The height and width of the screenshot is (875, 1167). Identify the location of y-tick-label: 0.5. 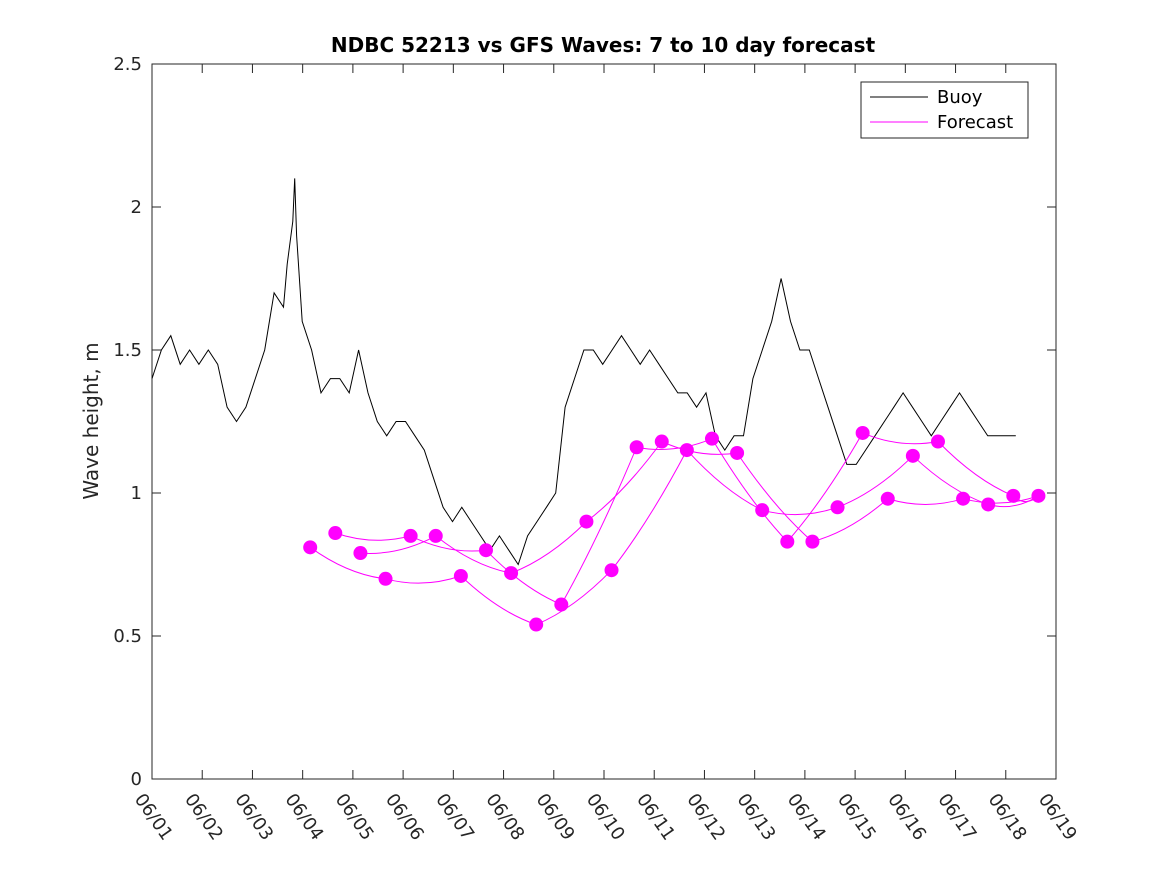
(127, 636).